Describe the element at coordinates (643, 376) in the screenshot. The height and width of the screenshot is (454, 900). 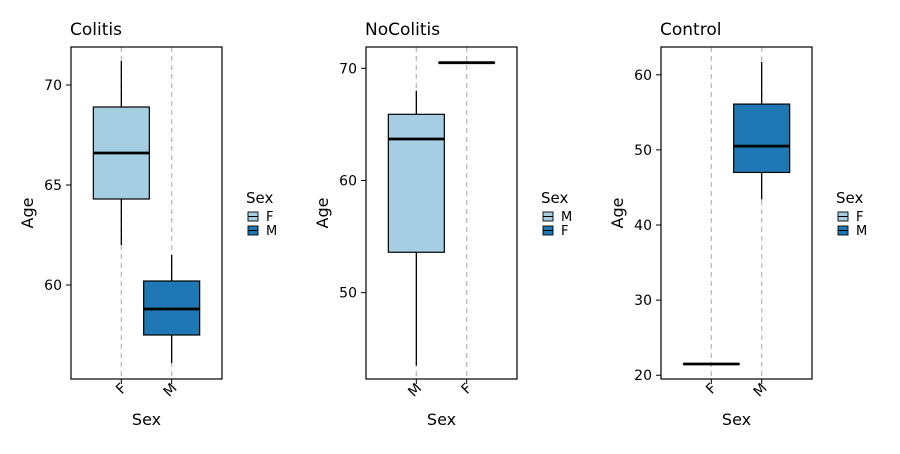
I see `y-tick-label: 20` at that location.